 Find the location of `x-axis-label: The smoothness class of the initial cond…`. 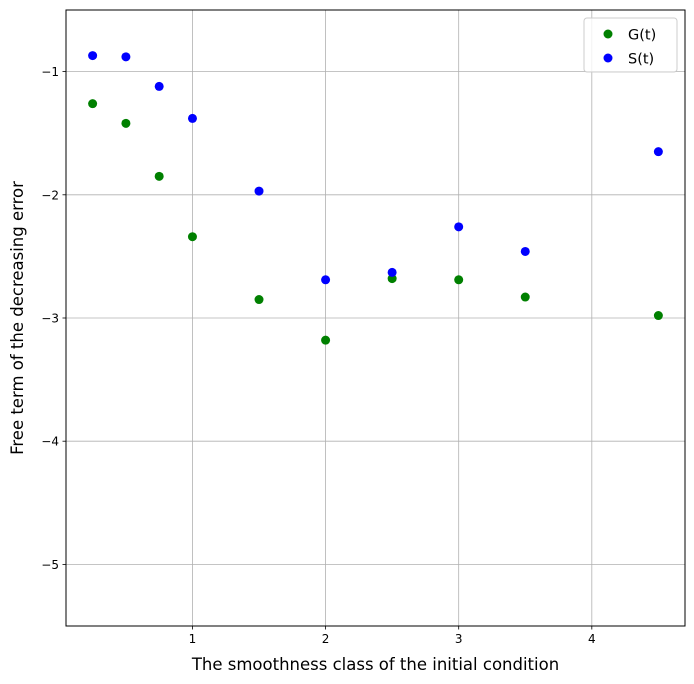

x-axis-label: The smoothness class of the initial cond… is located at coordinates (375, 664).